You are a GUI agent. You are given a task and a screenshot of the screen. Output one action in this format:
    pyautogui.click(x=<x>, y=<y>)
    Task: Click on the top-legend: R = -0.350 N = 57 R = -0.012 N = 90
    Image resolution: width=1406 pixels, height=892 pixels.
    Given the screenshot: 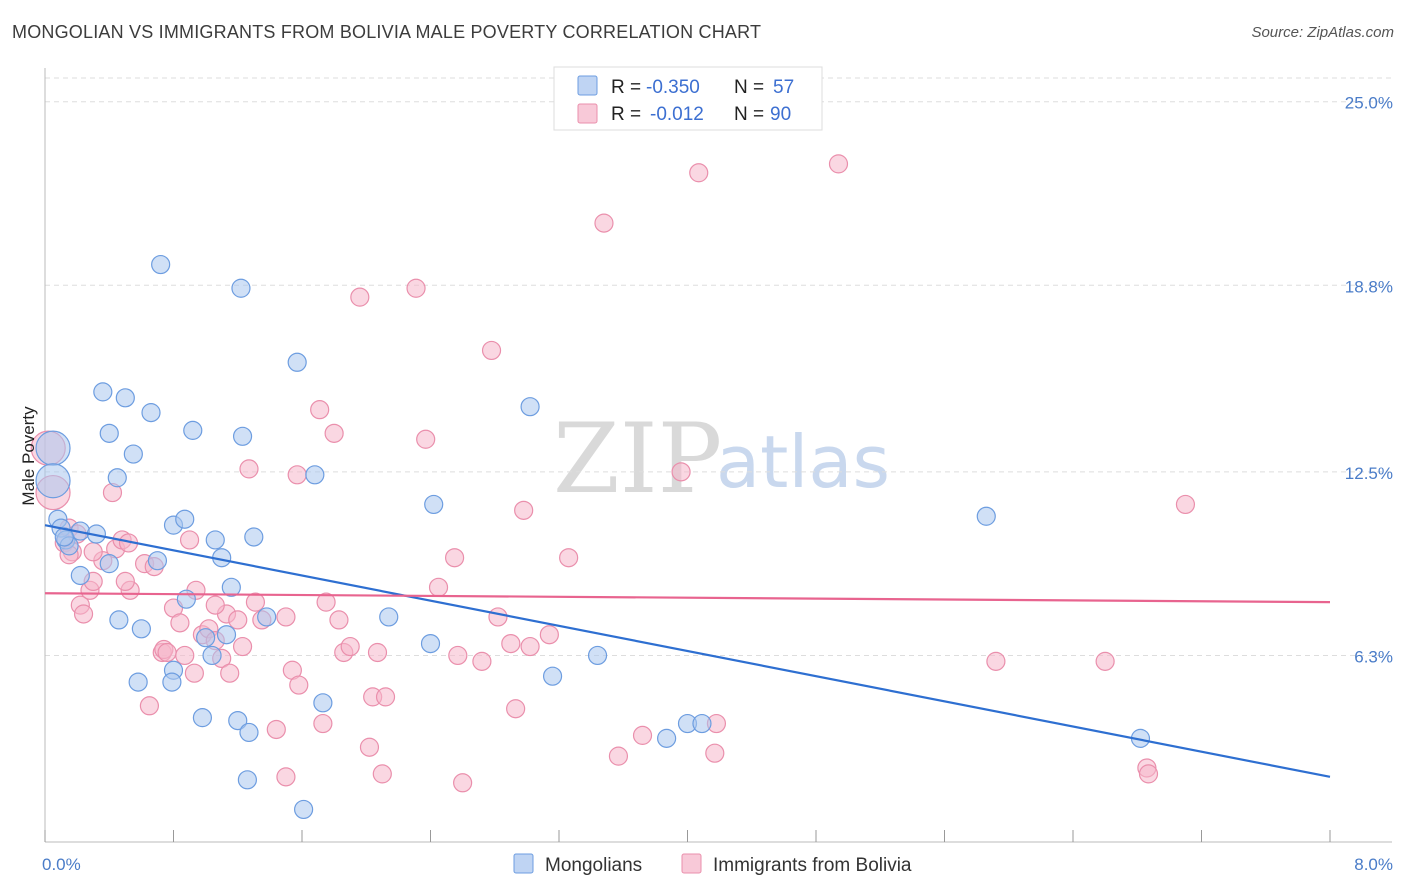 What is the action you would take?
    pyautogui.click(x=688, y=98)
    